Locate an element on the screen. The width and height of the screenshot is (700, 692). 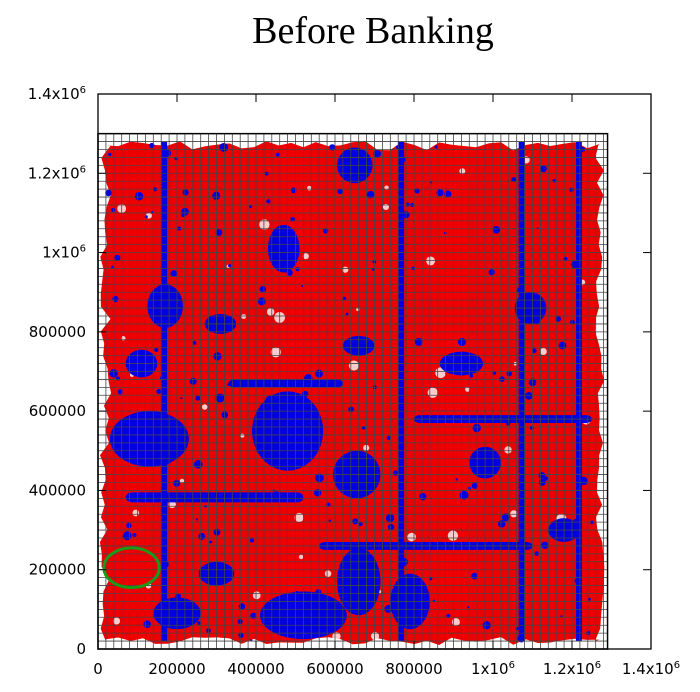
x-tick-label: 0 is located at coordinates (98, 669).